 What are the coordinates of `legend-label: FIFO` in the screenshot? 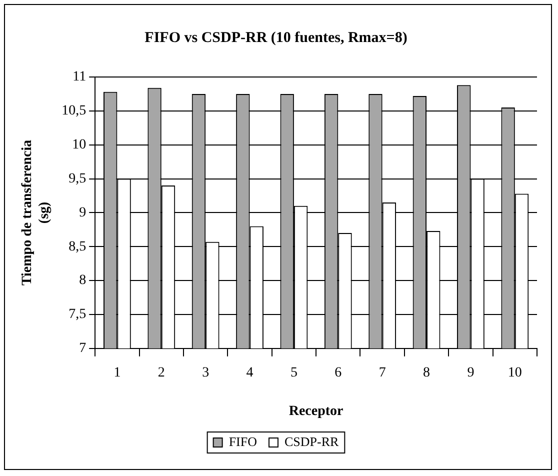 It's located at (243, 441).